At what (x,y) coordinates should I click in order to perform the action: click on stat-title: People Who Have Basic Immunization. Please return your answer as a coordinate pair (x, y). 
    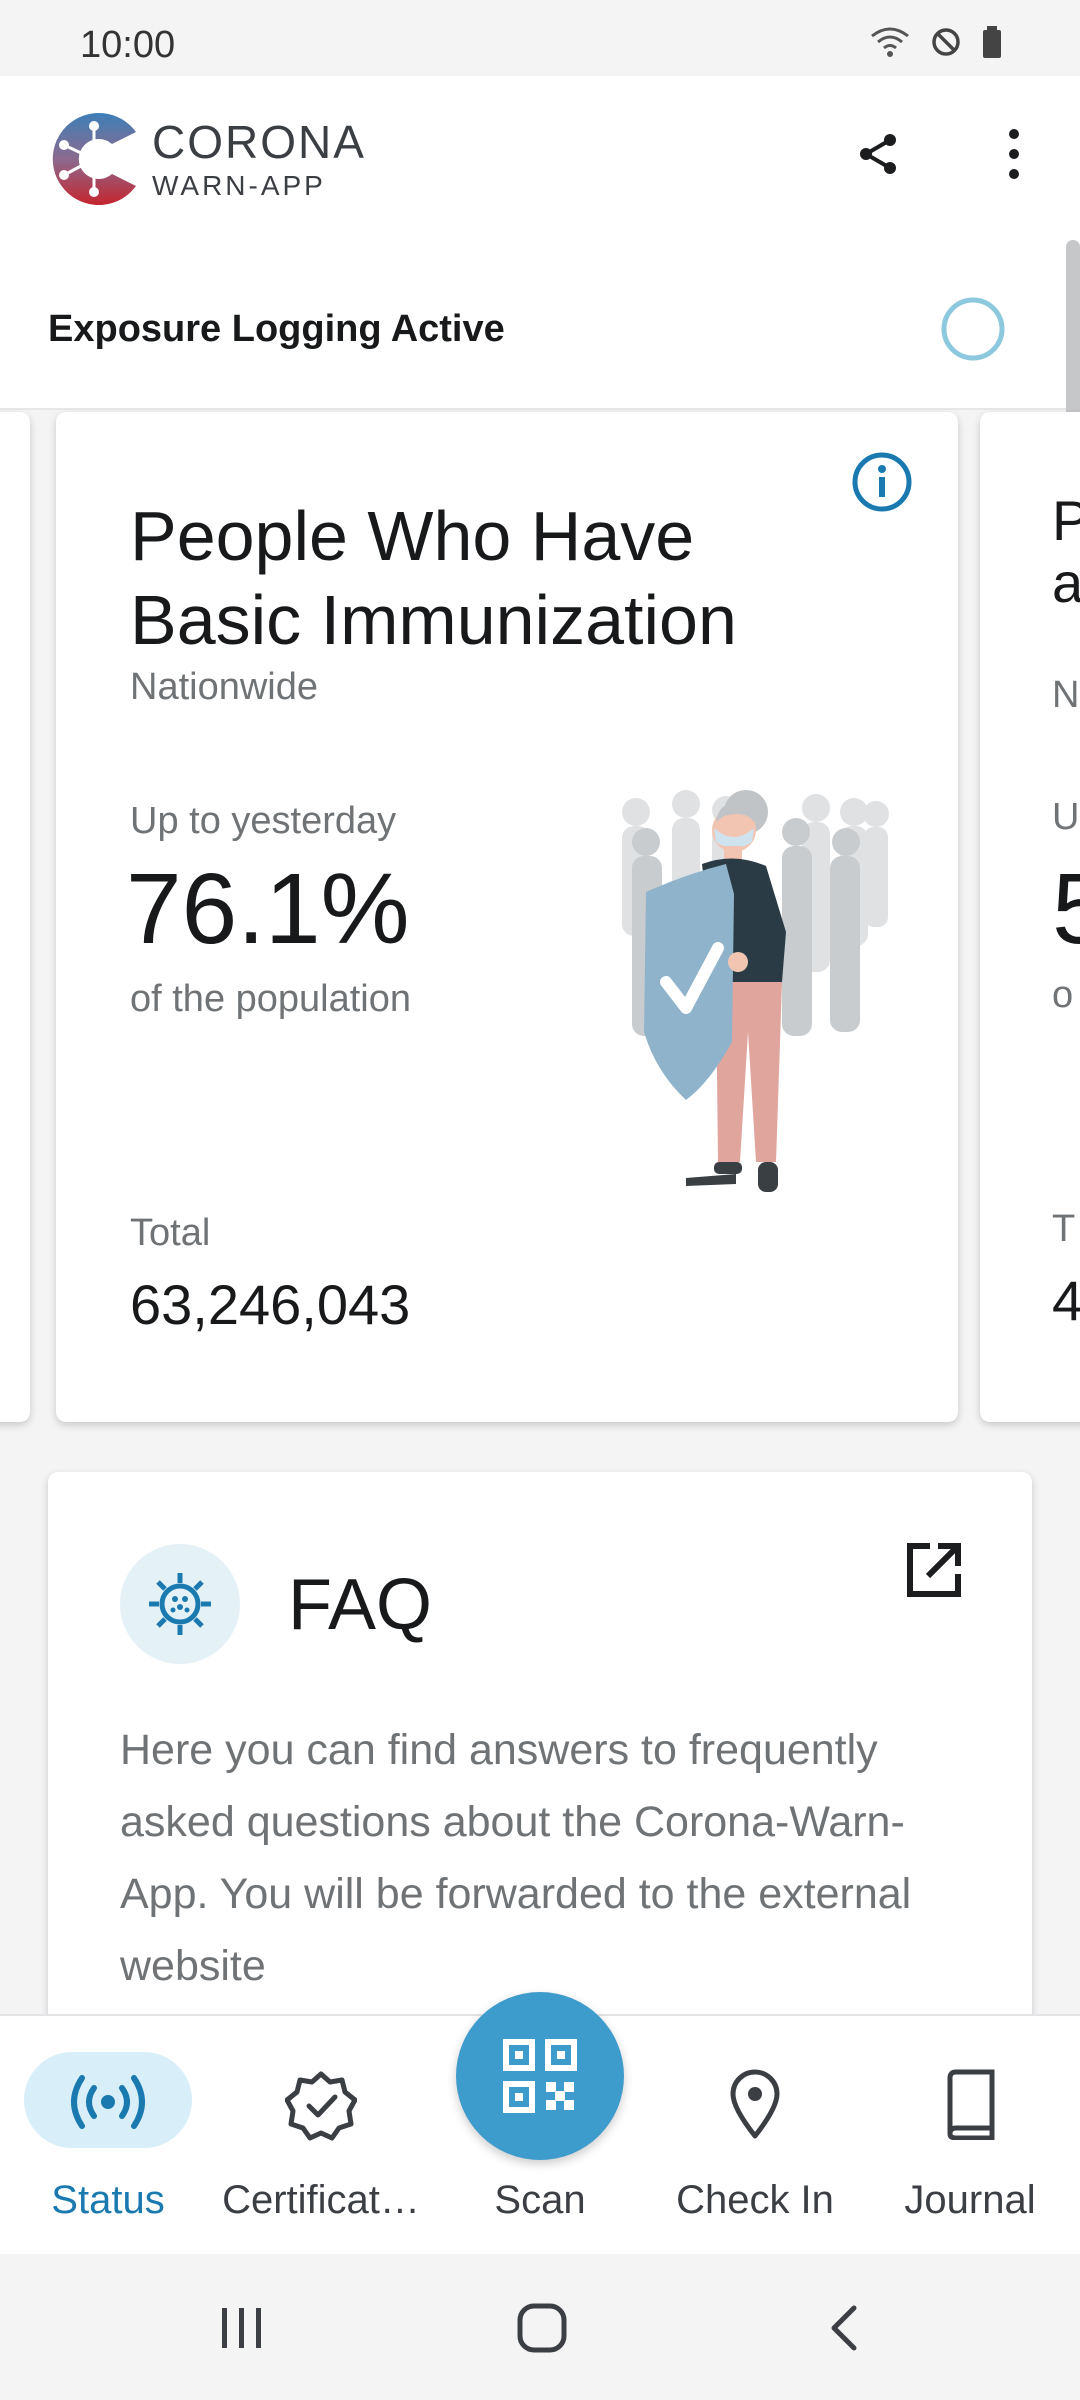
    Looking at the image, I should click on (433, 578).